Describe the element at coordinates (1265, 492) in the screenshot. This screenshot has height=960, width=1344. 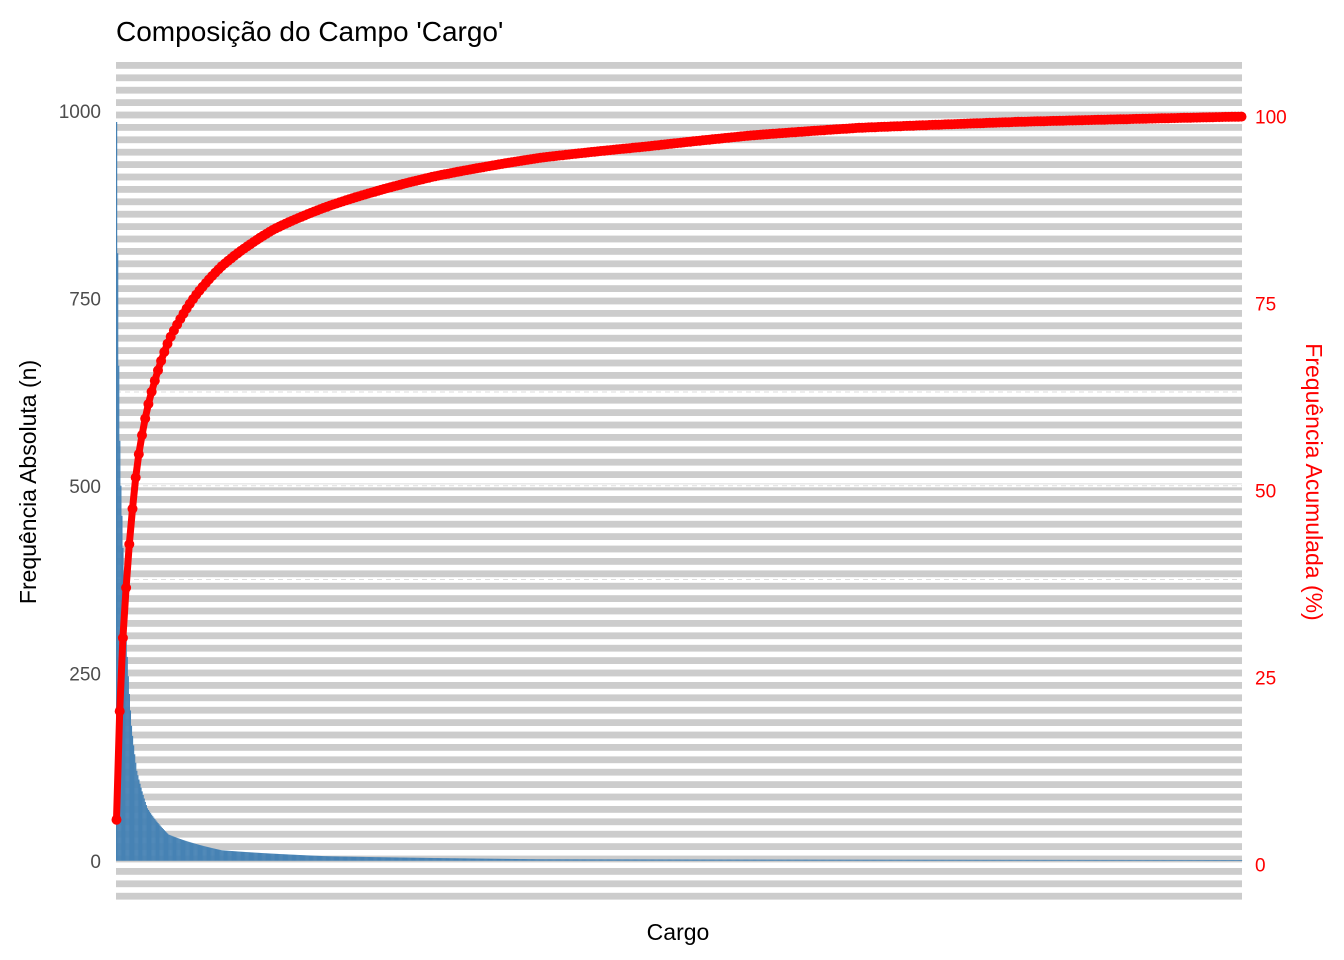
I see `y-tick-right-label: 50` at that location.